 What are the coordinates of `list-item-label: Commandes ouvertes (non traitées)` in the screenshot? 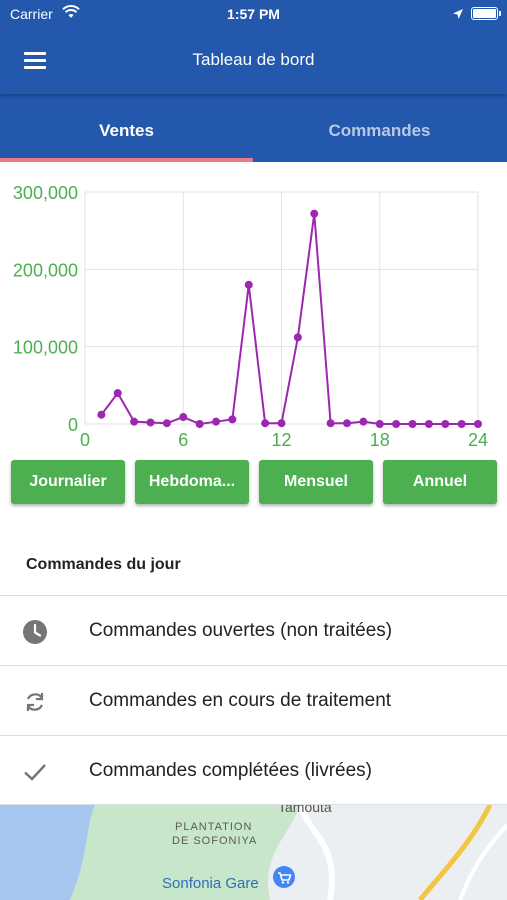 It's located at (241, 630).